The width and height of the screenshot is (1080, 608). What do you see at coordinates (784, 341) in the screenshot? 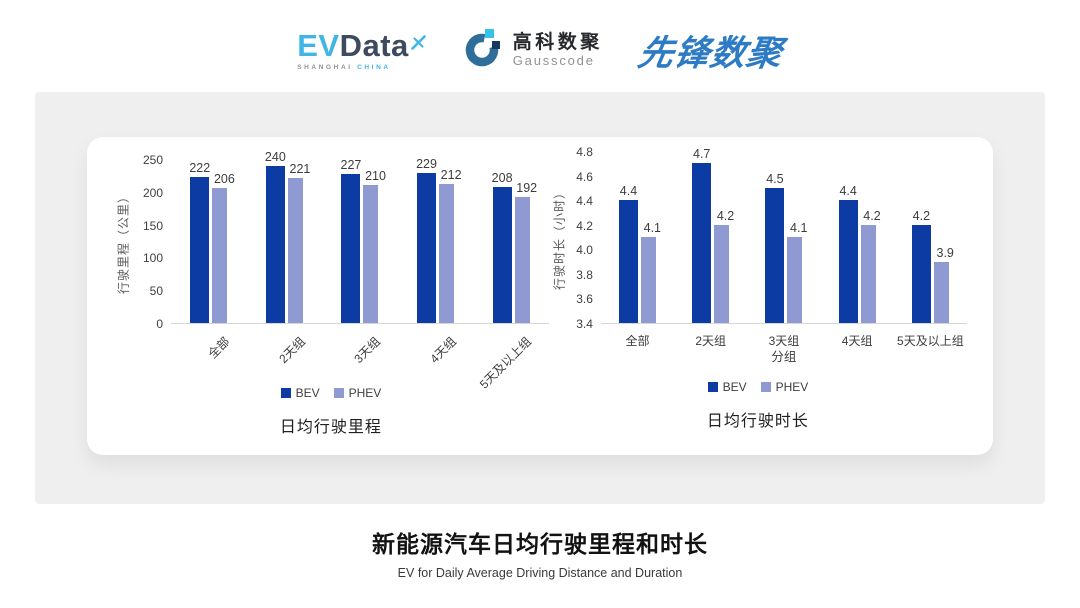
I see `category-label: 3天组` at bounding box center [784, 341].